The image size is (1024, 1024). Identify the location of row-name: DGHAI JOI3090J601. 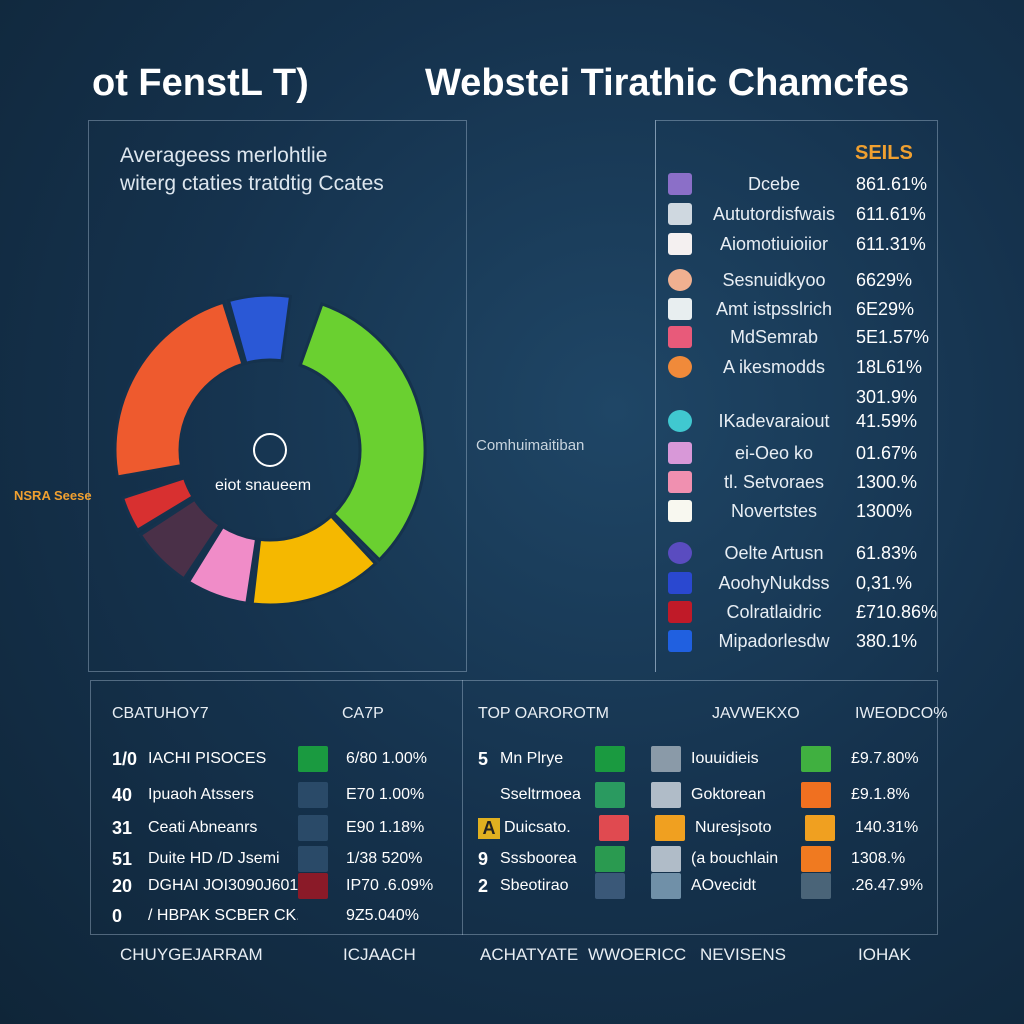
(223, 885).